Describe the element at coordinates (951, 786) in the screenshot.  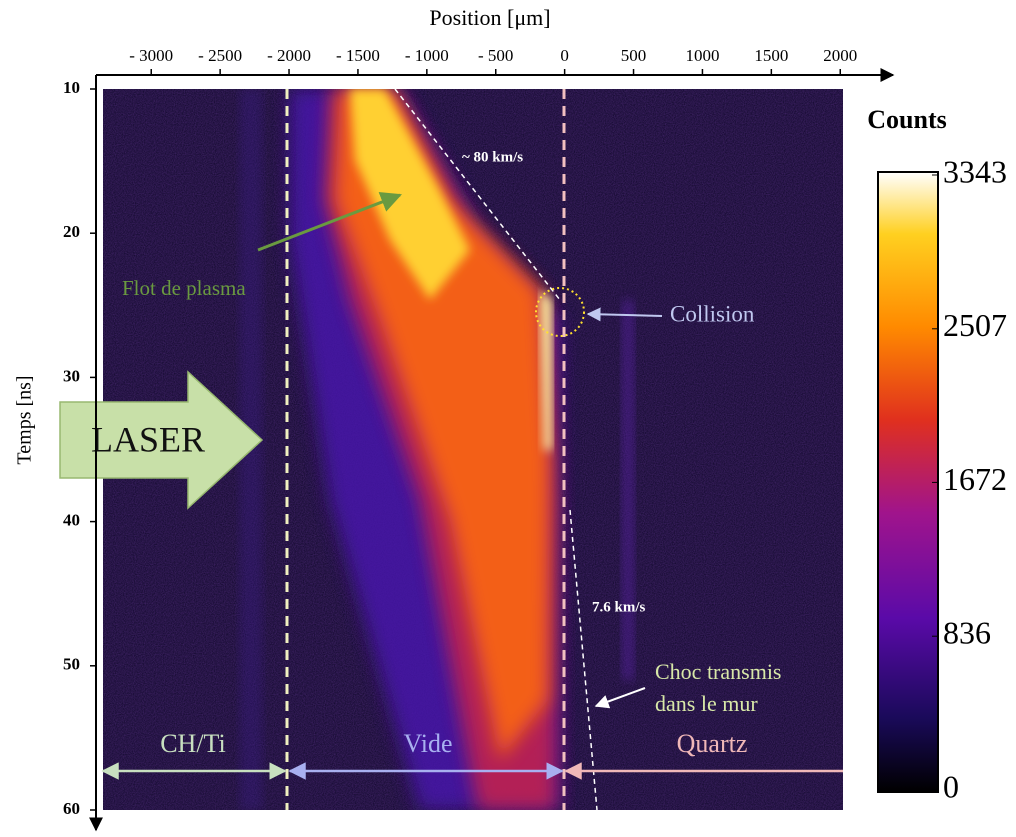
I see `colorbar-tick-label: 0` at that location.